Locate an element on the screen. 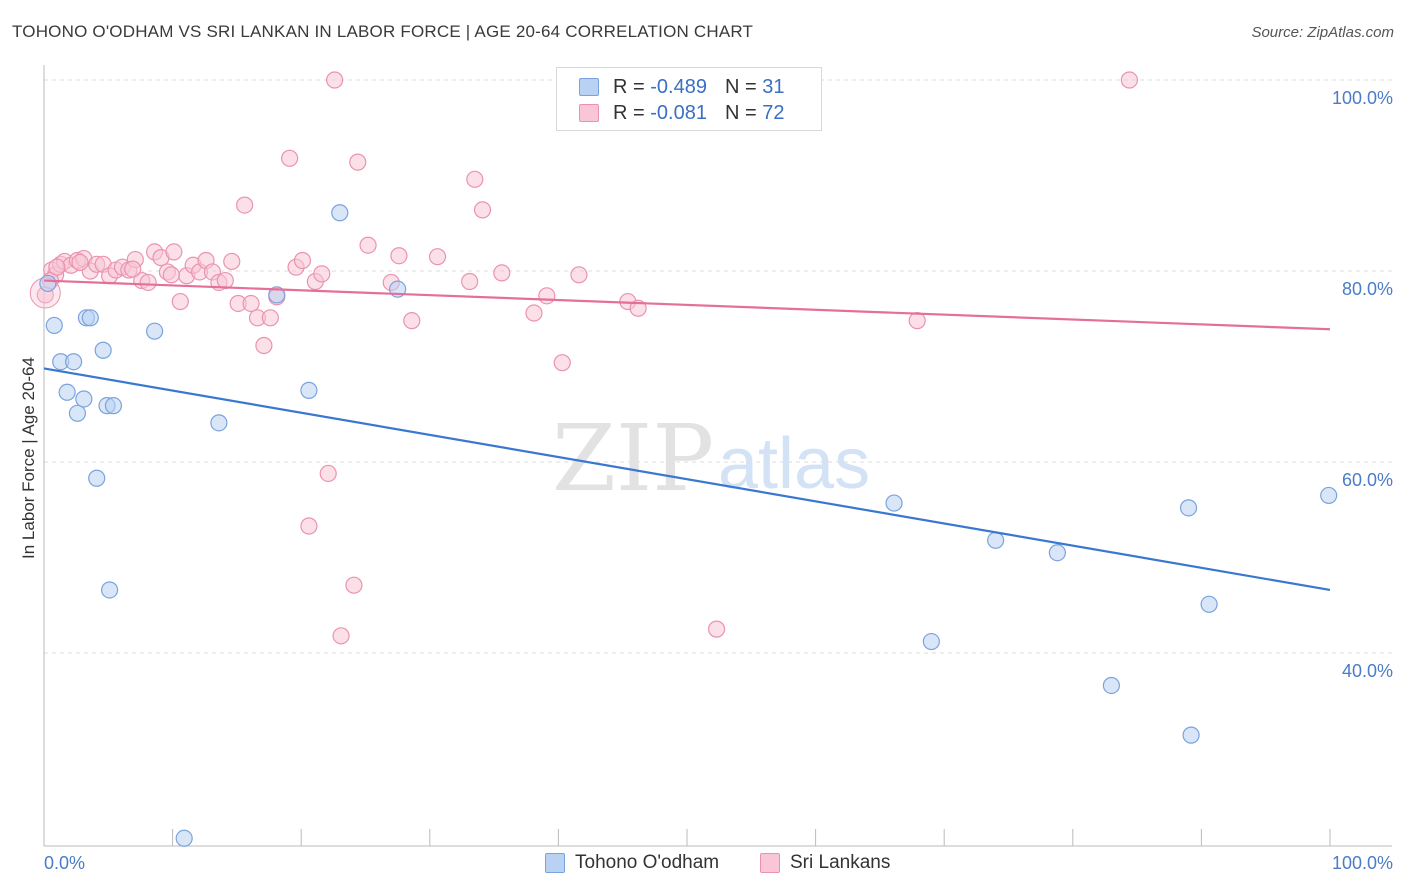 This screenshot has width=1406, height=892. bottom-legend-label: Tohono O'odham is located at coordinates (647, 862).